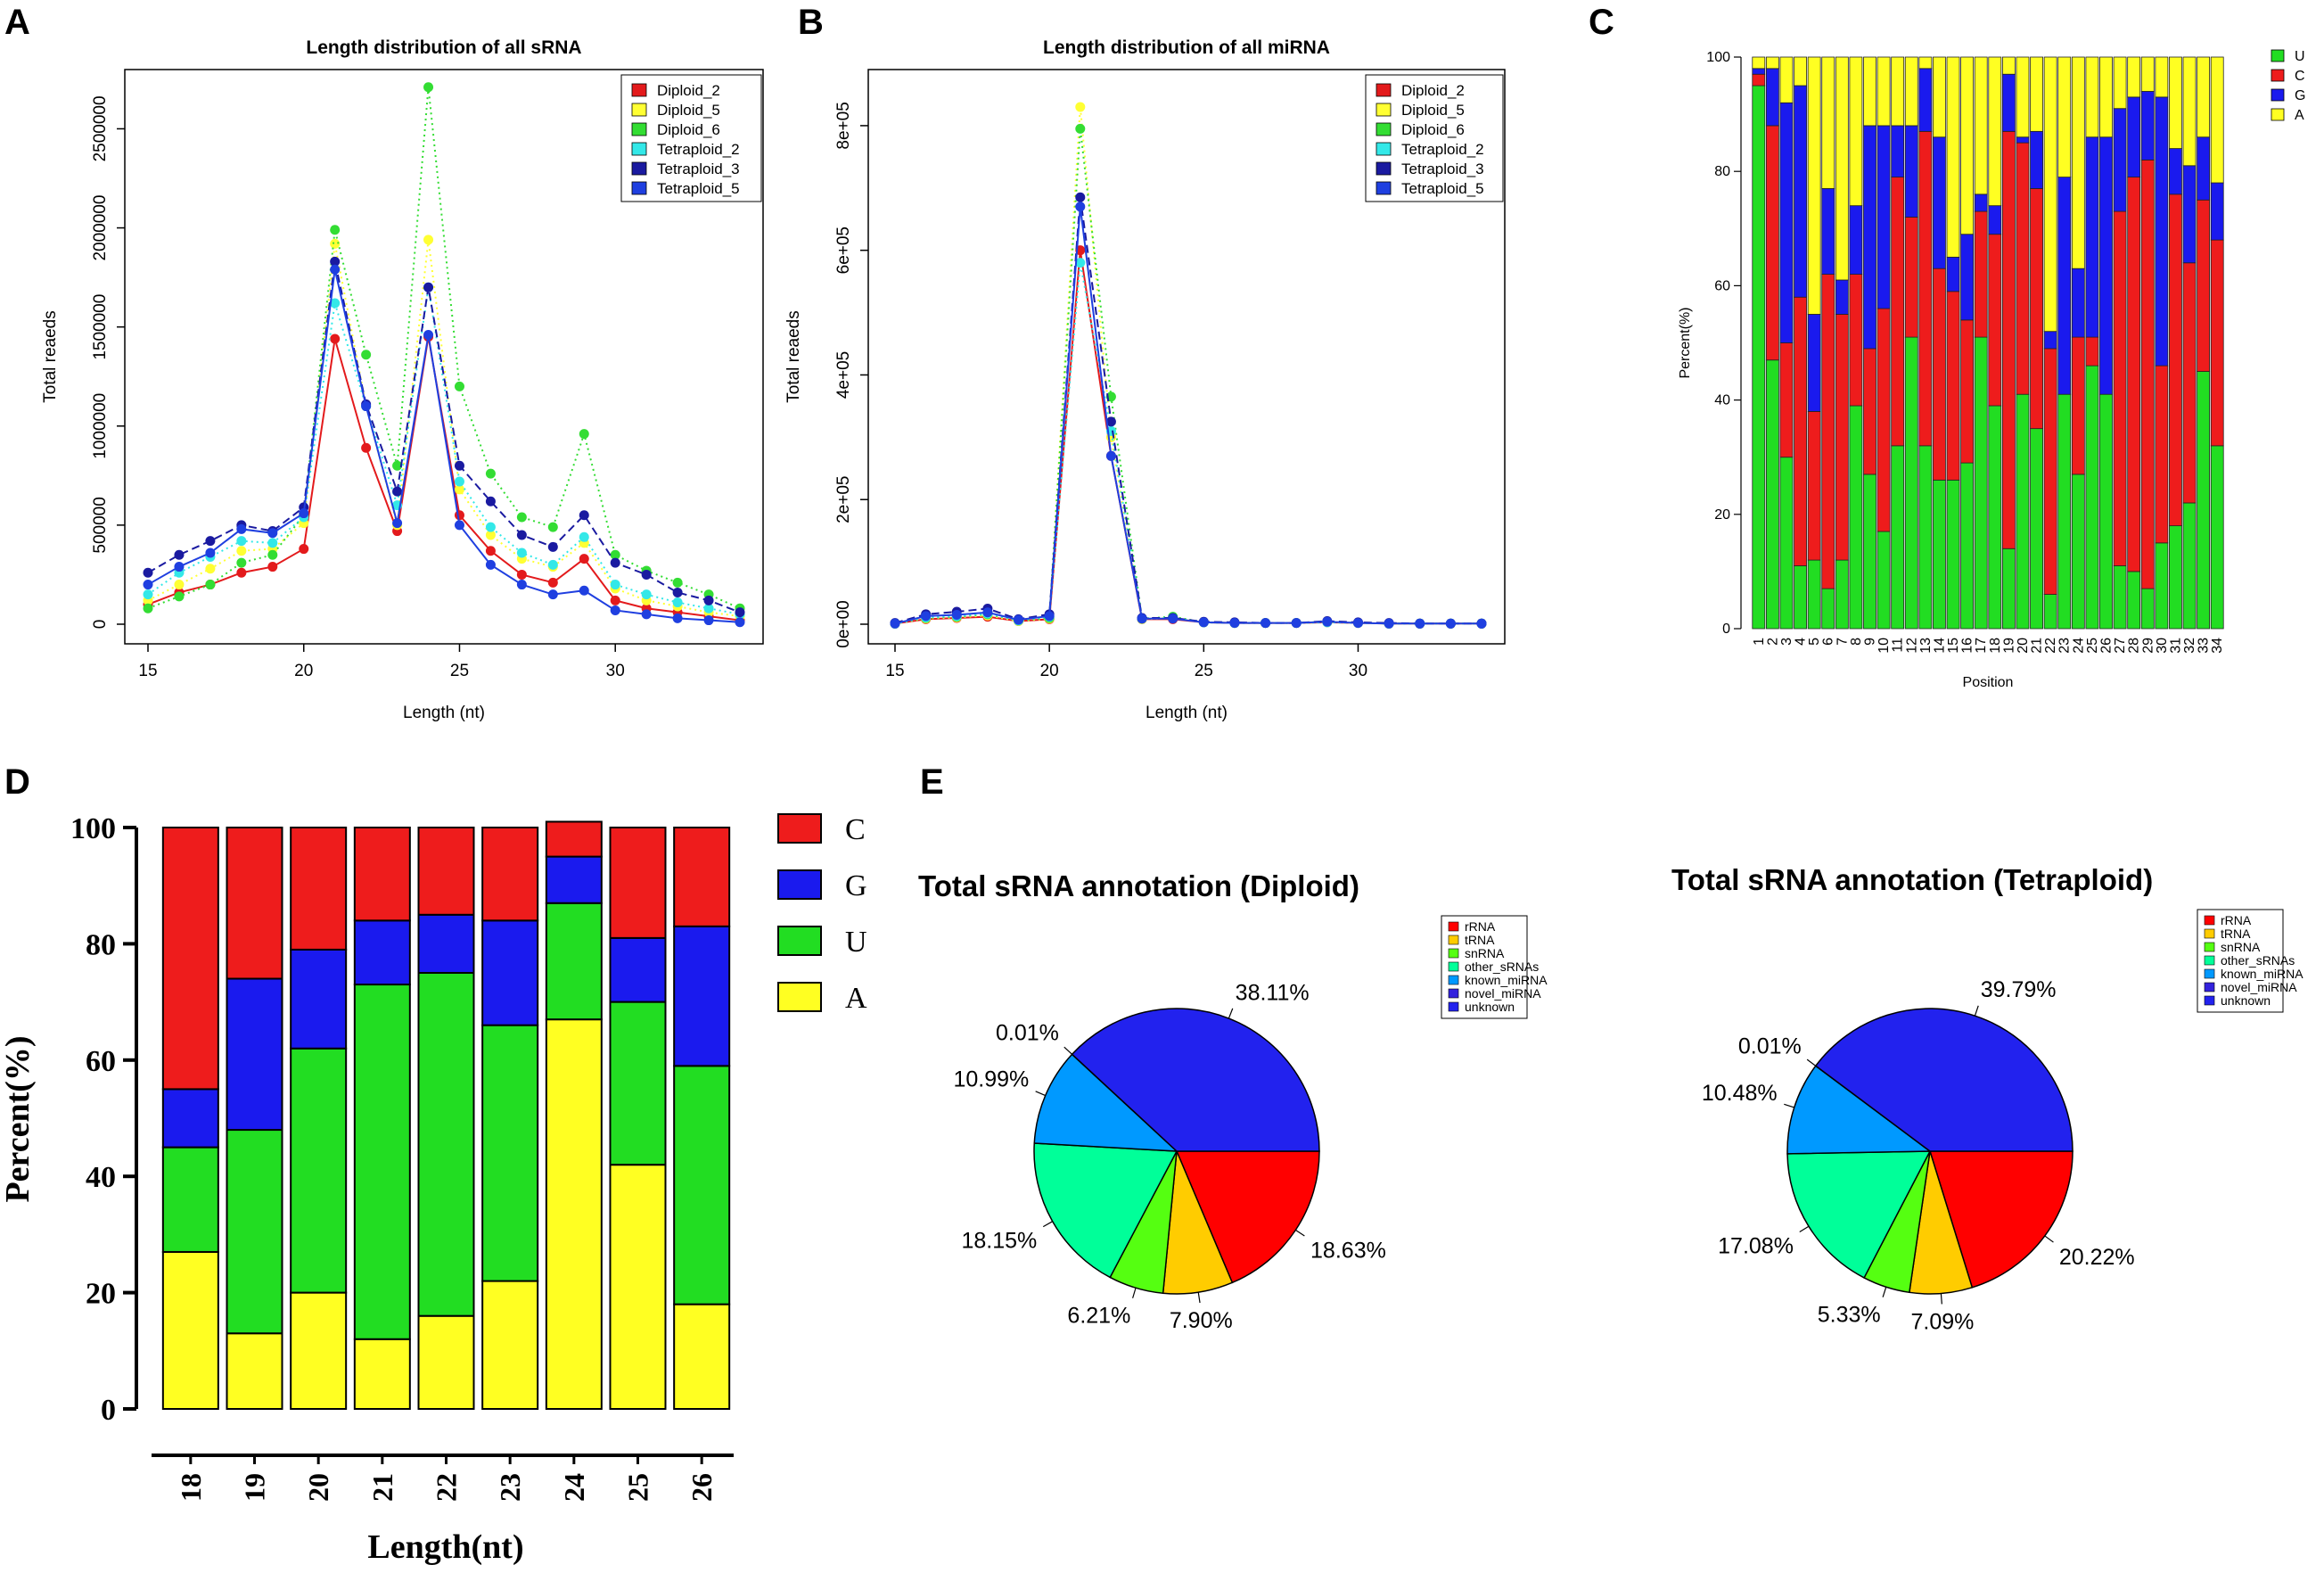 The width and height of the screenshot is (2324, 1573). What do you see at coordinates (100, 128) in the screenshot?
I see `y-tick-label: 2500000` at bounding box center [100, 128].